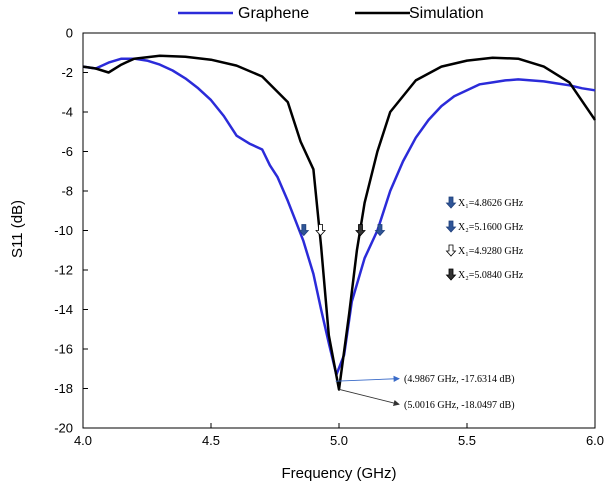 The height and width of the screenshot is (486, 605). I want to click on legend-label-simulation: Simulation, so click(446, 13).